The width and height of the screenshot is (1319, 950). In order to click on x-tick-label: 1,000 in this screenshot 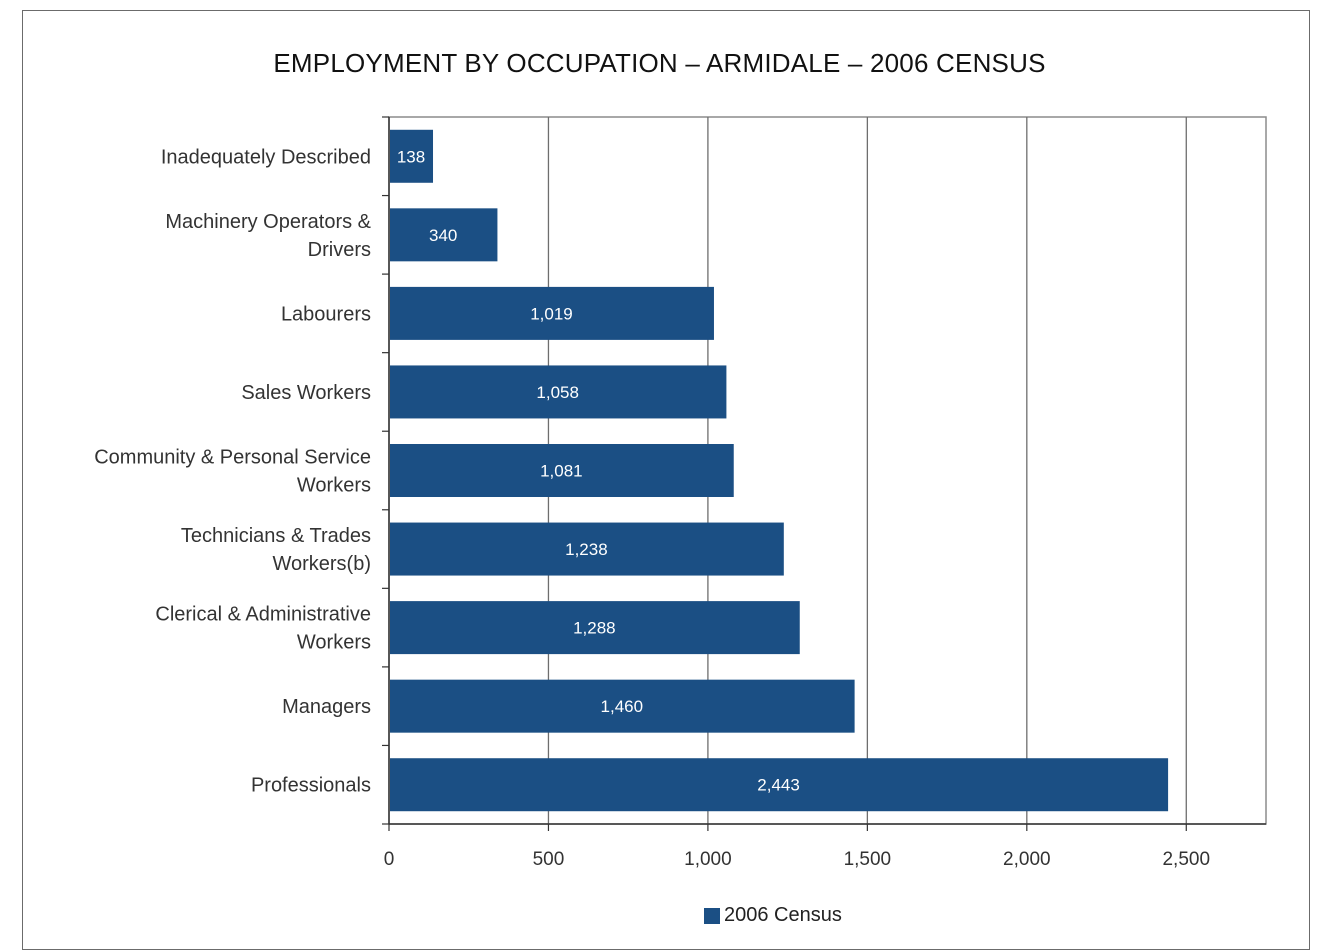, I will do `click(708, 859)`.